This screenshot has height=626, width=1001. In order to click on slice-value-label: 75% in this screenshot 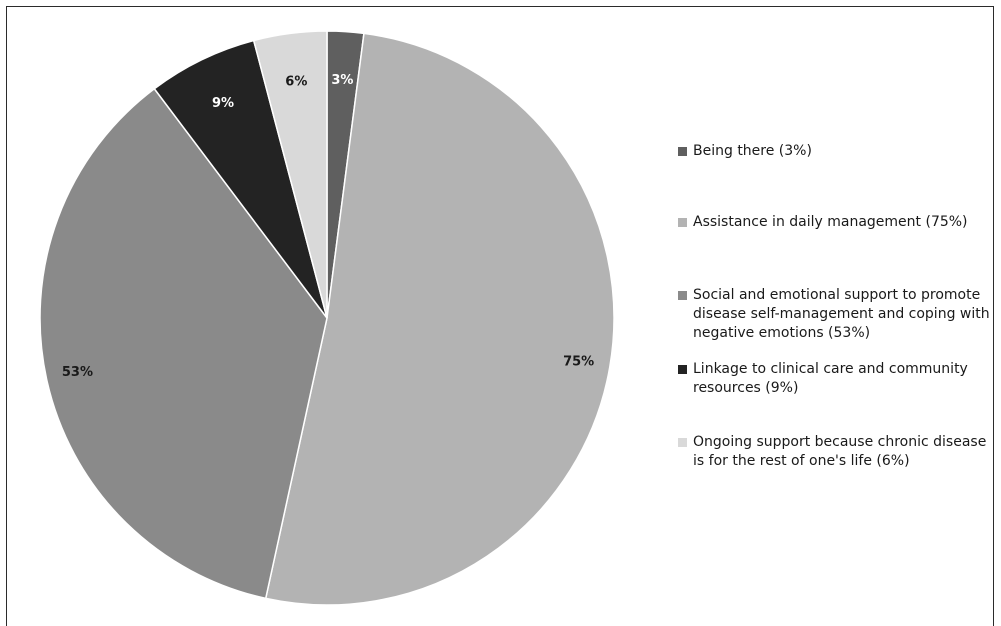, I will do `click(578, 361)`.